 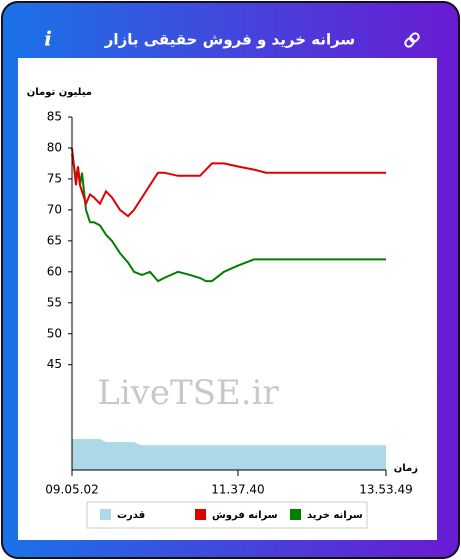 What do you see at coordinates (228, 182) in the screenshot?
I see `line` at bounding box center [228, 182].